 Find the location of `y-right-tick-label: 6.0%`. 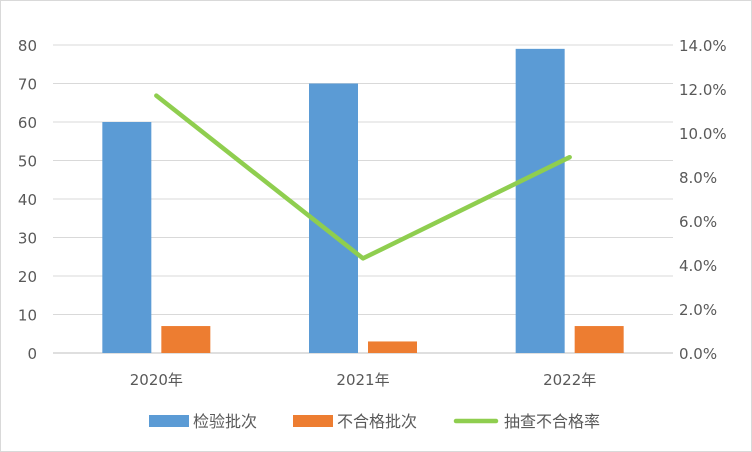

y-right-tick-label: 6.0% is located at coordinates (698, 222).